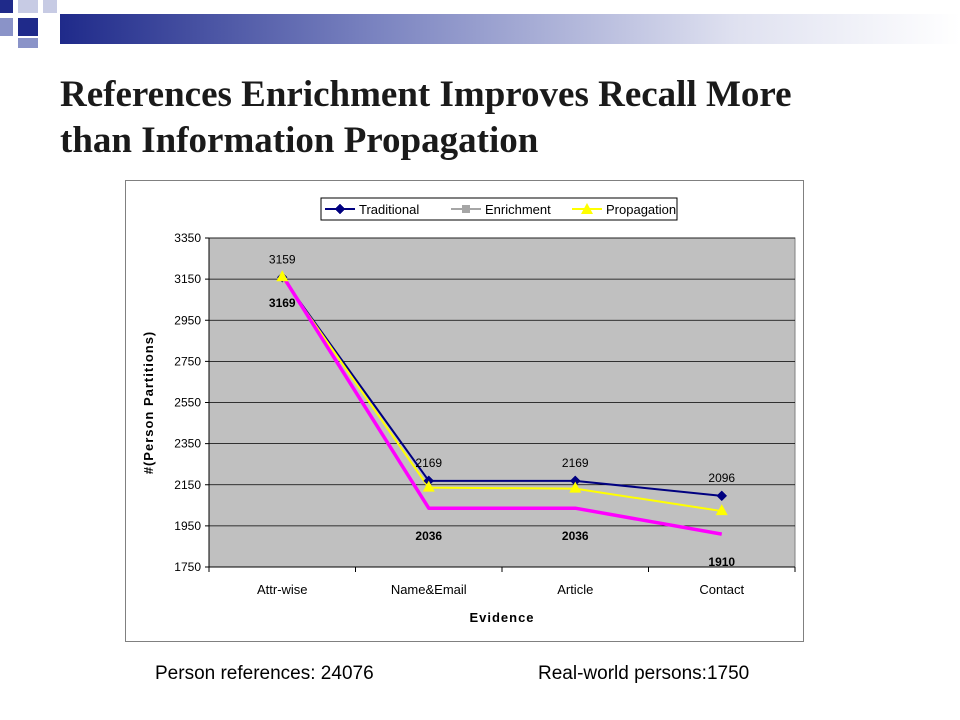  I want to click on legend-label-enrichment: Enrichment, so click(518, 209).